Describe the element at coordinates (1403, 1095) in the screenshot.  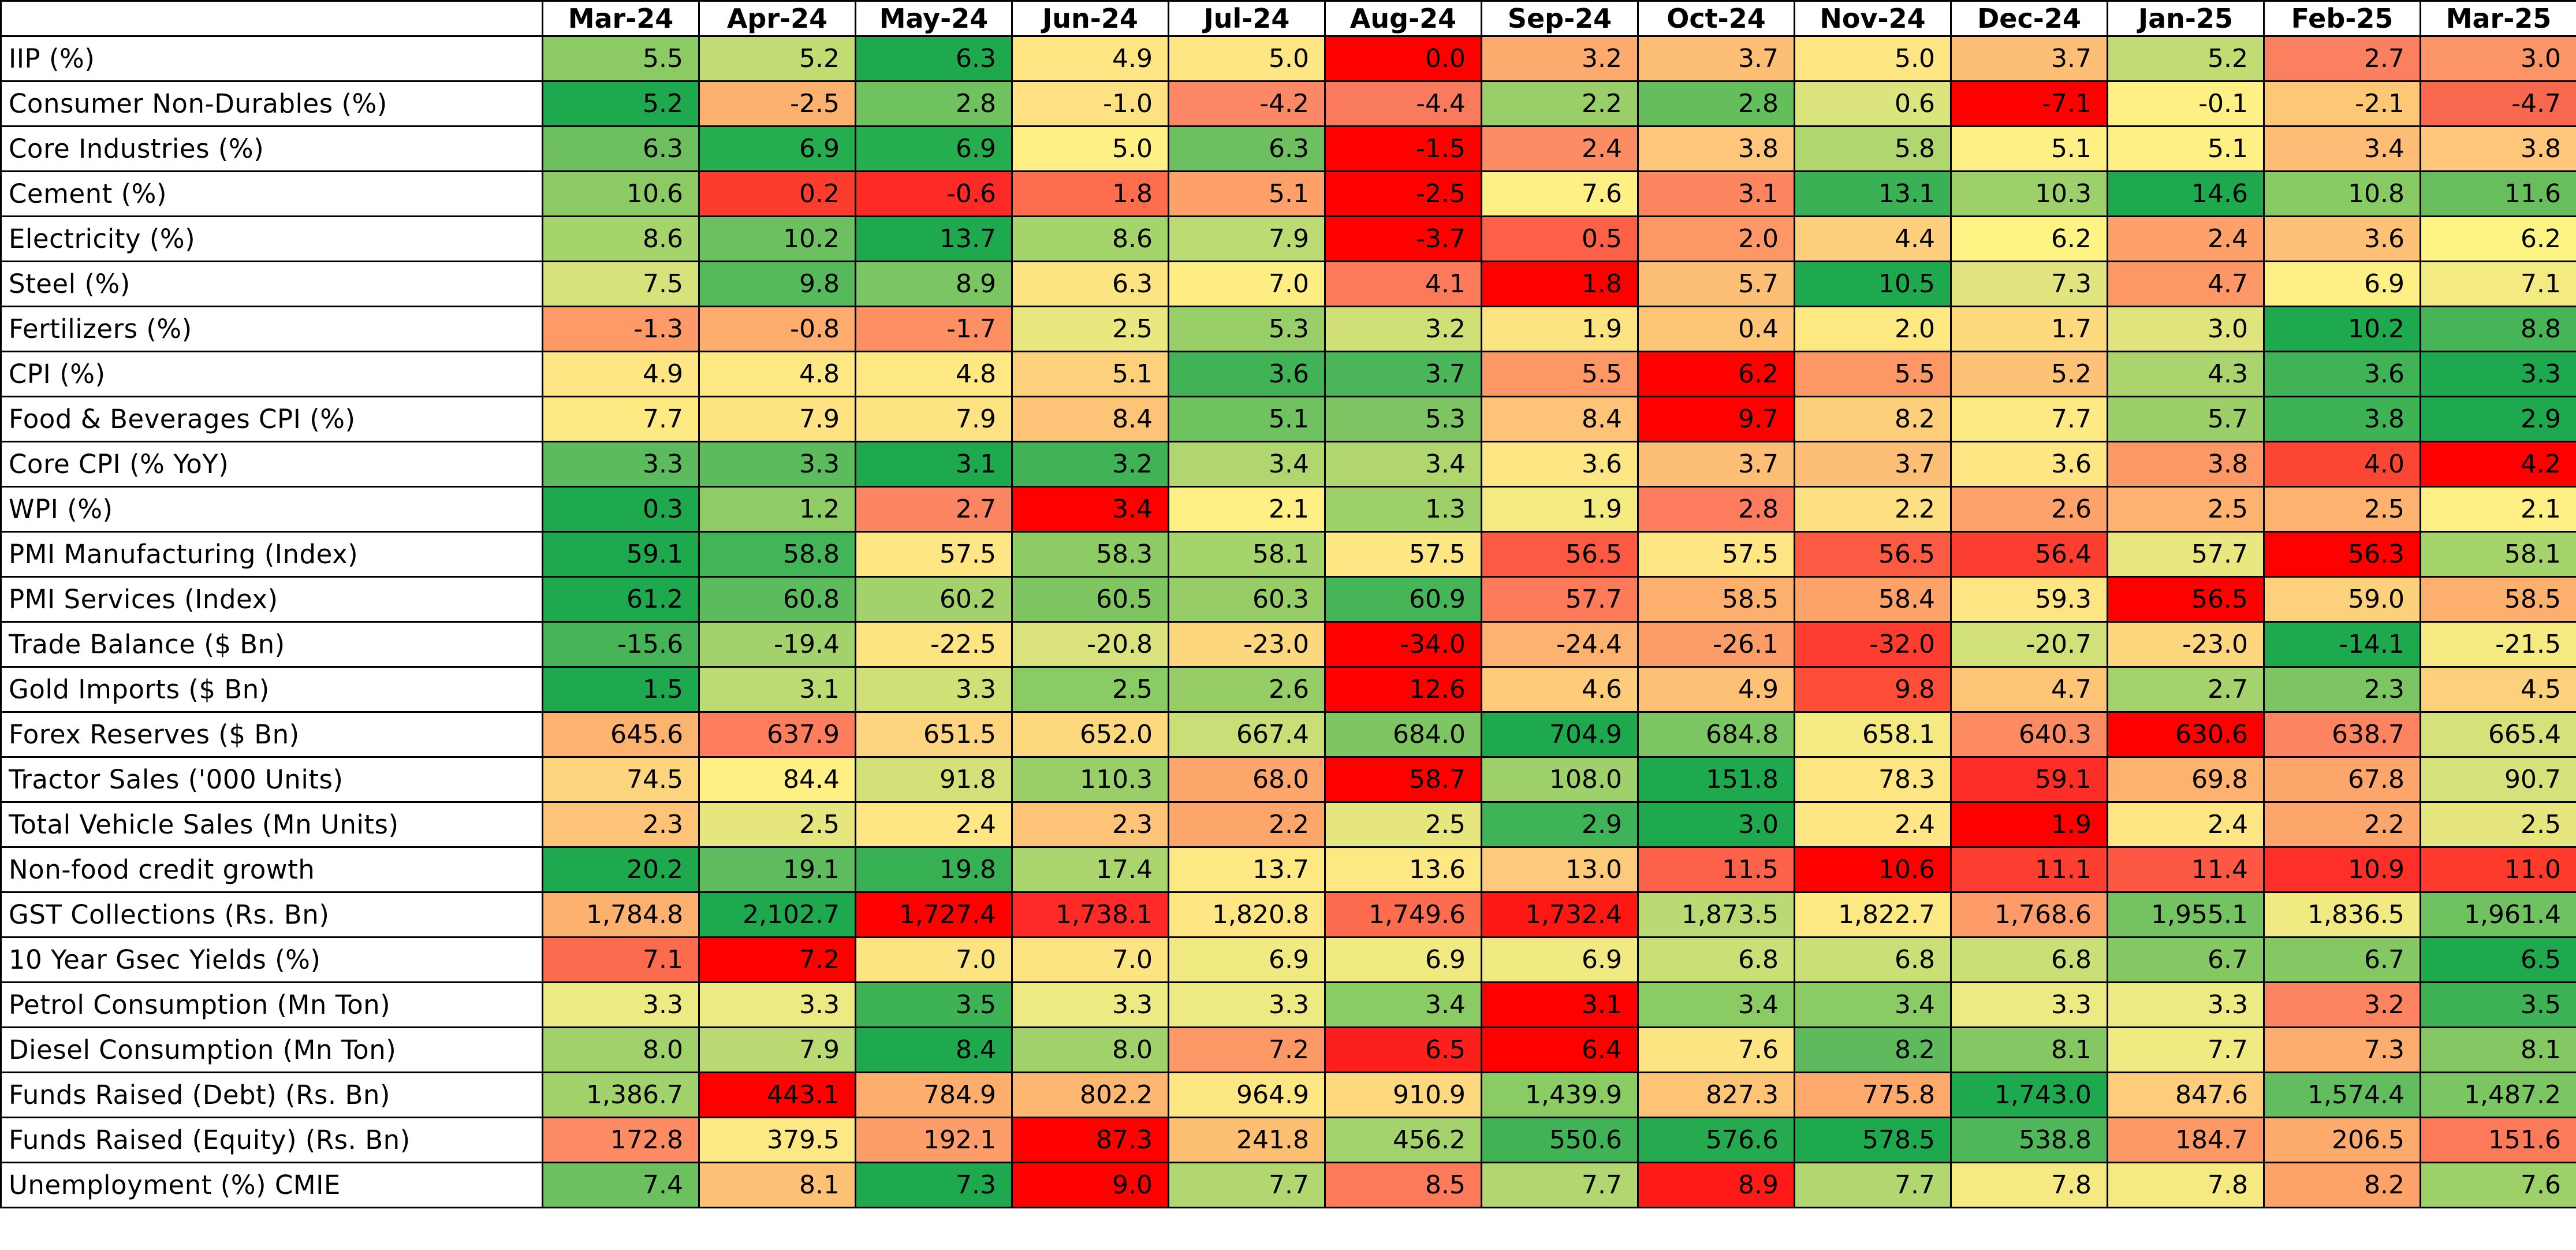
I see `heatmap-cell: 910.9` at that location.